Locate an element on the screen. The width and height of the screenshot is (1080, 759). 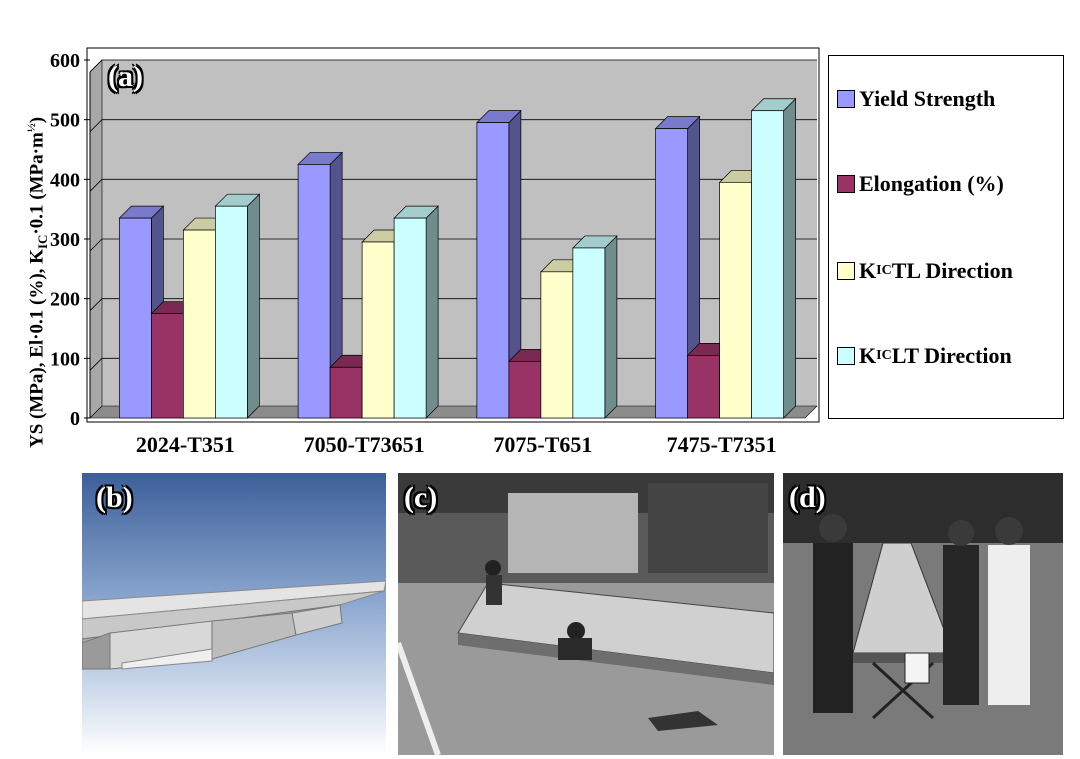
legend-item-kic-lt: K IC LT Direction is located at coordinates (924, 356).